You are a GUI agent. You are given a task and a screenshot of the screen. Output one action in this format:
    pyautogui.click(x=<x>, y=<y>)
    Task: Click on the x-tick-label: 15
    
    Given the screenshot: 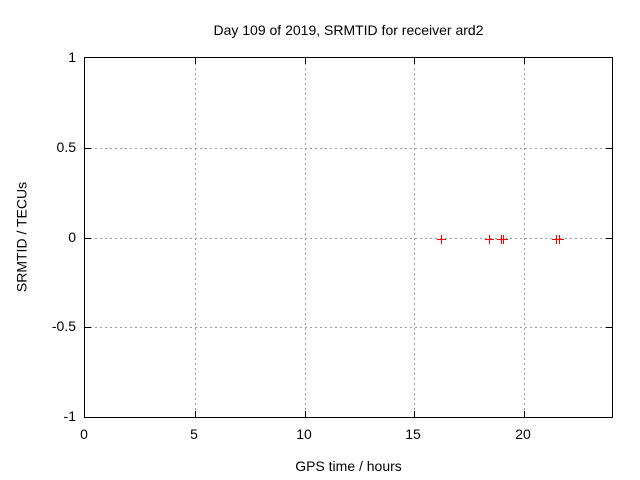 What is the action you would take?
    pyautogui.click(x=413, y=434)
    